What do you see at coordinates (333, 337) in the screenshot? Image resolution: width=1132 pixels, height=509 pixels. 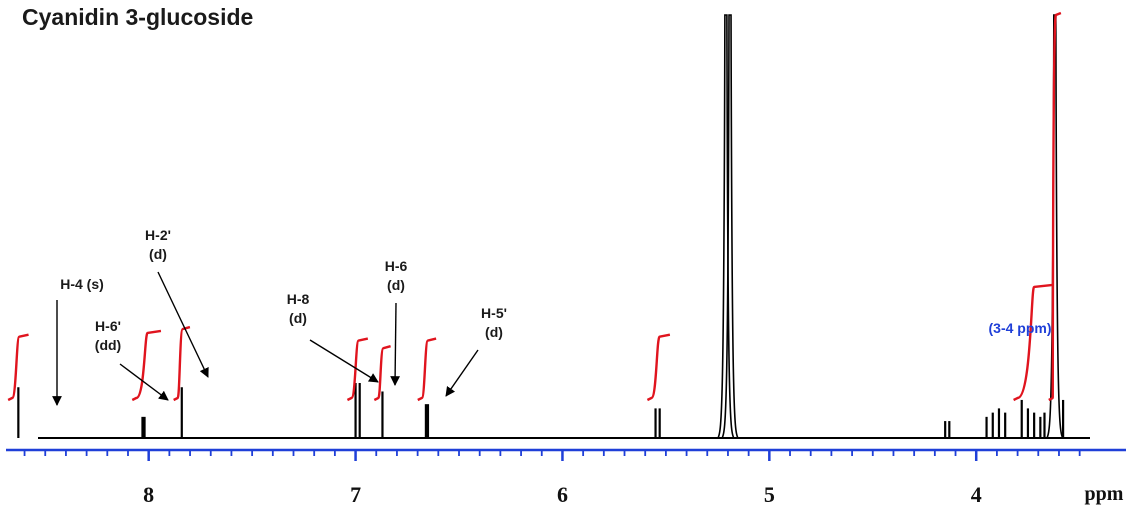 I see `peak-label-3: H-8 (d)` at bounding box center [333, 337].